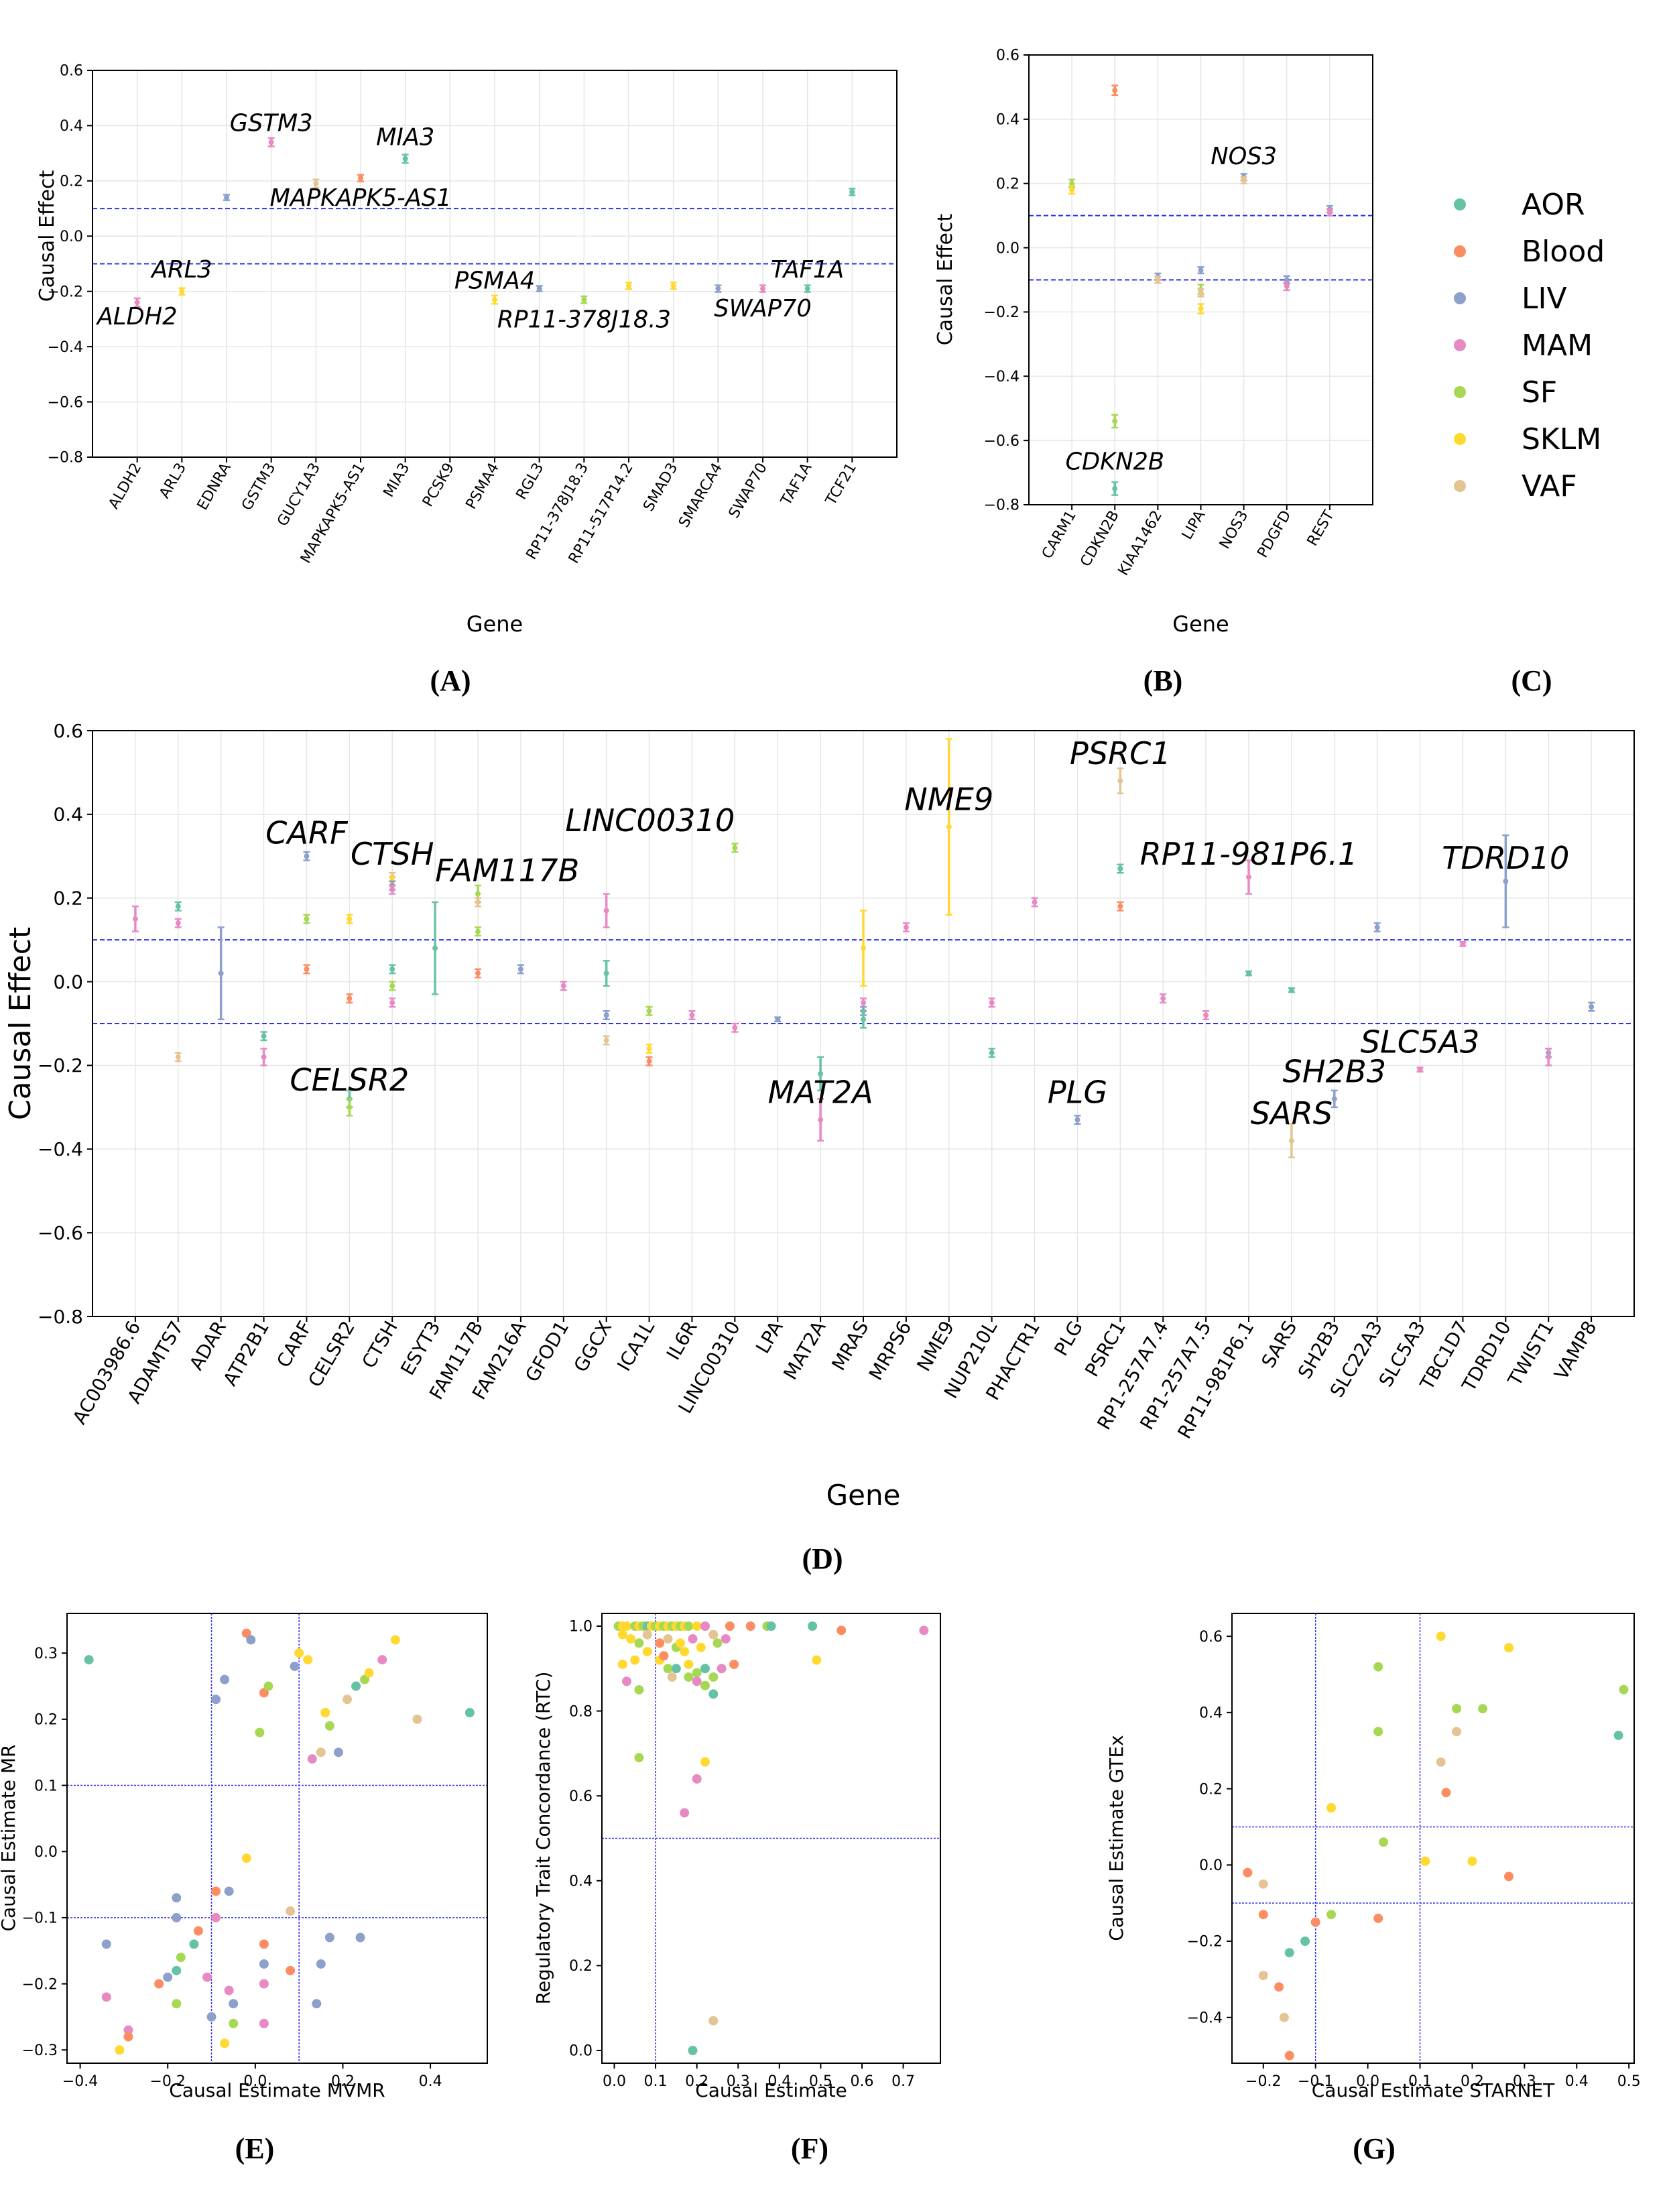 The image size is (1669, 2212). I want to click on x-tick-label: GSTM3, so click(259, 487).